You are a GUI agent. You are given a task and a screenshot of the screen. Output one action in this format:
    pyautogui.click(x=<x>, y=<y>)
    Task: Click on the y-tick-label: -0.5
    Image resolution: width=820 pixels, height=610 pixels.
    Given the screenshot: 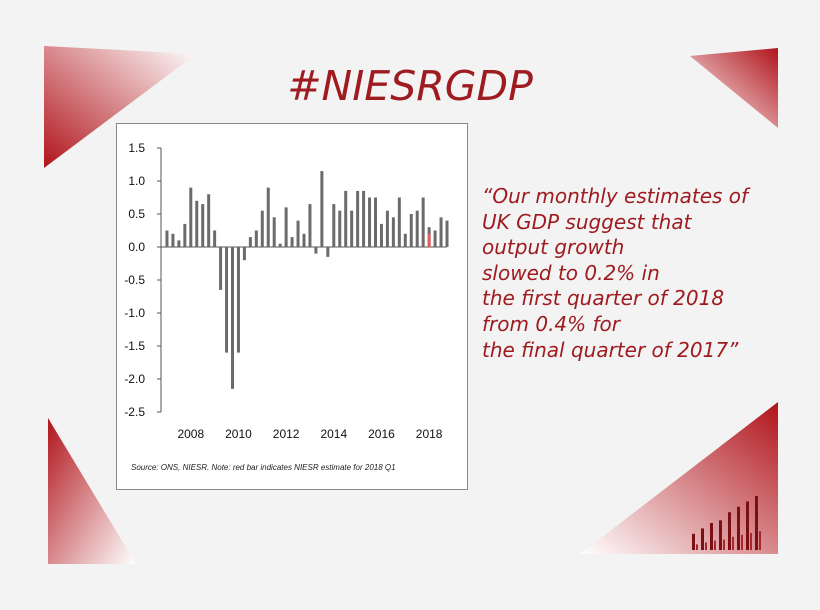 What is the action you would take?
    pyautogui.click(x=134, y=280)
    